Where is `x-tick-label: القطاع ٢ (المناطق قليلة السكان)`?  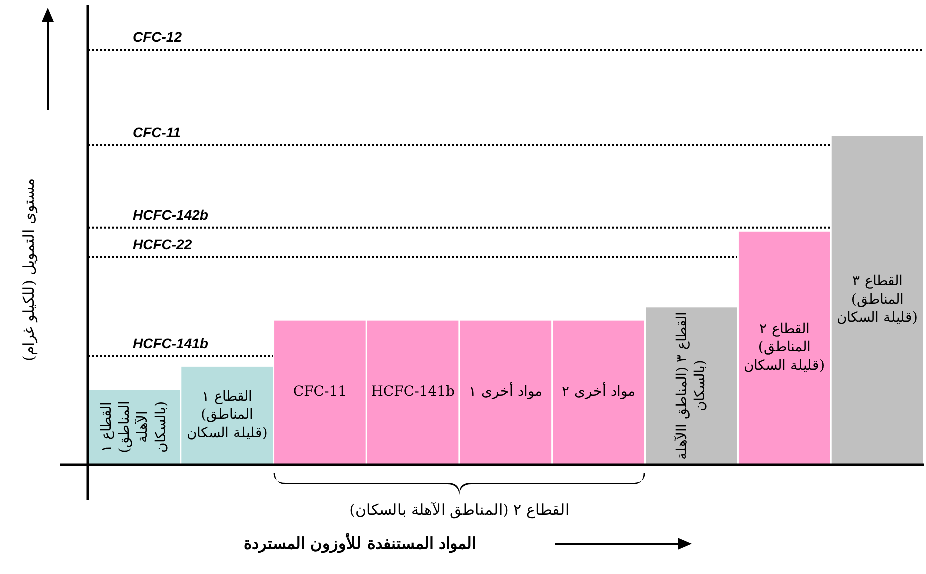
x-tick-label: القطاع ٢ (المناطق قليلة السكان) is located at coordinates (785, 348).